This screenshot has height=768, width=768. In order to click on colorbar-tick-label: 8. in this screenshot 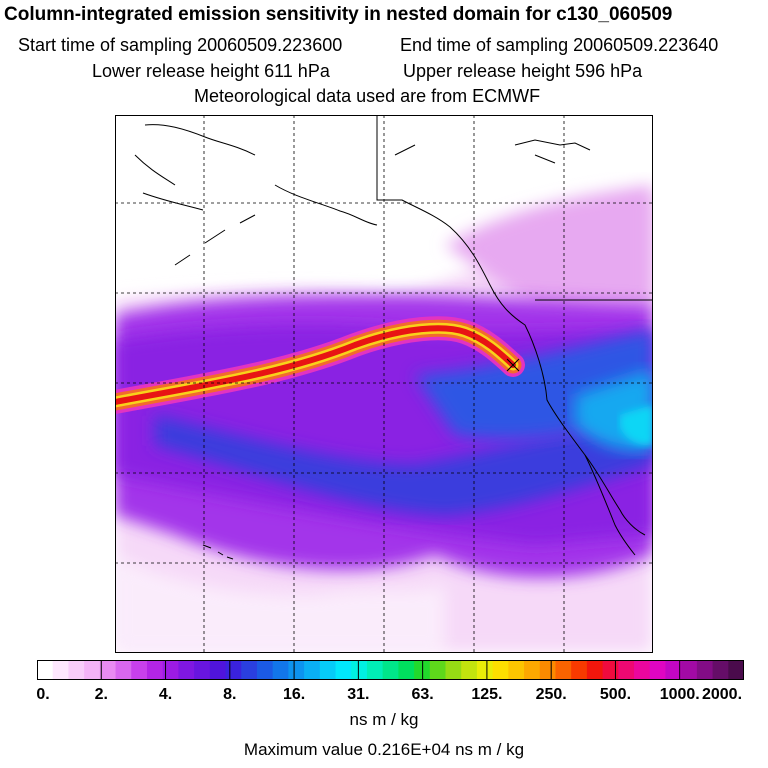, I will do `click(230, 694)`.